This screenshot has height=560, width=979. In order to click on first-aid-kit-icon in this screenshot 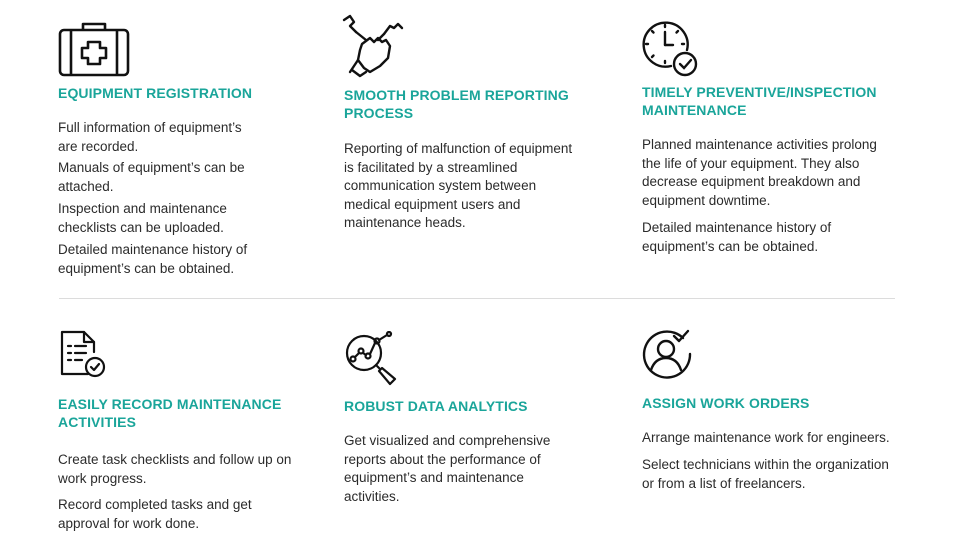, I will do `click(94, 49)`.